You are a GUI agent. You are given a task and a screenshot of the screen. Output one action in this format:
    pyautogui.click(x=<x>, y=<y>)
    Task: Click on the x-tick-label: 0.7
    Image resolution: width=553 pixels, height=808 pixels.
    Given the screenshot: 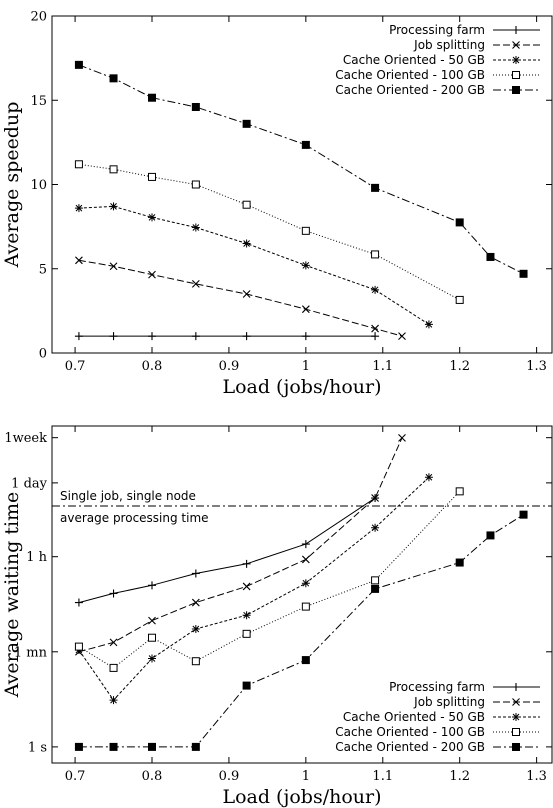 What is the action you would take?
    pyautogui.click(x=75, y=776)
    